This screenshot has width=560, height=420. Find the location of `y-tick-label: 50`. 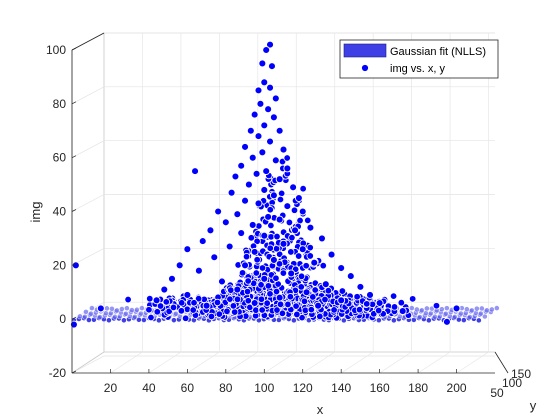

y-tick-label: 50 is located at coordinates (497, 393).